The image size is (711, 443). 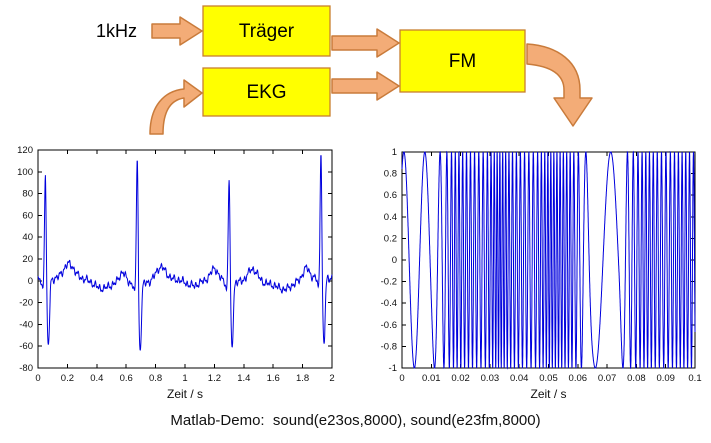 What do you see at coordinates (67, 378) in the screenshot?
I see `x-tick-label: 0.2` at bounding box center [67, 378].